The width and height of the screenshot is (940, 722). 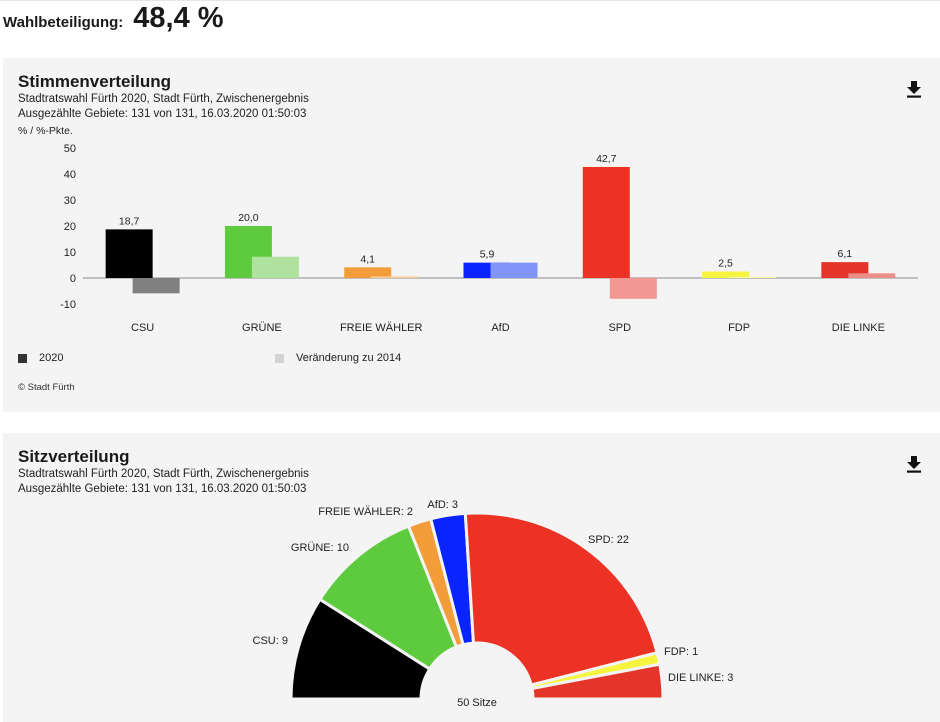 What do you see at coordinates (279, 358) in the screenshot?
I see `legend-swatch-change` at bounding box center [279, 358].